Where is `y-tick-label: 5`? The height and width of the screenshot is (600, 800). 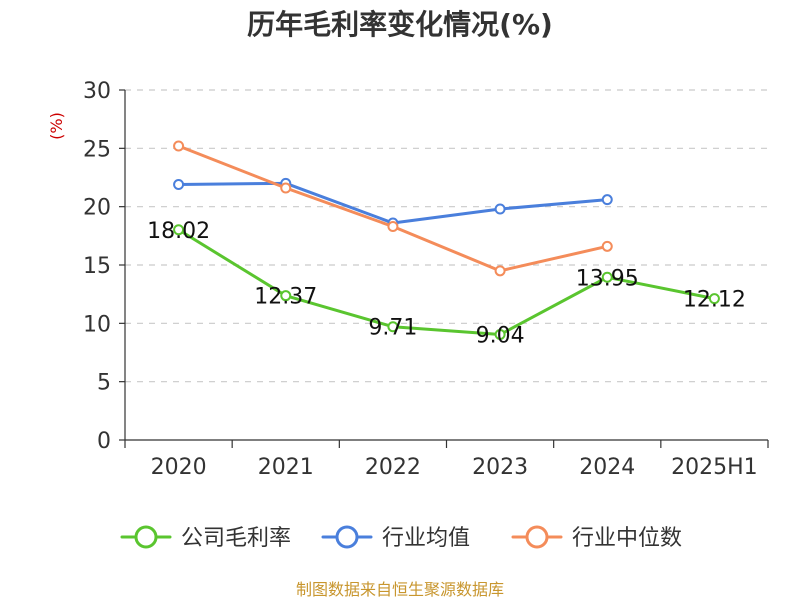
y-tick-label: 5 is located at coordinates (104, 383).